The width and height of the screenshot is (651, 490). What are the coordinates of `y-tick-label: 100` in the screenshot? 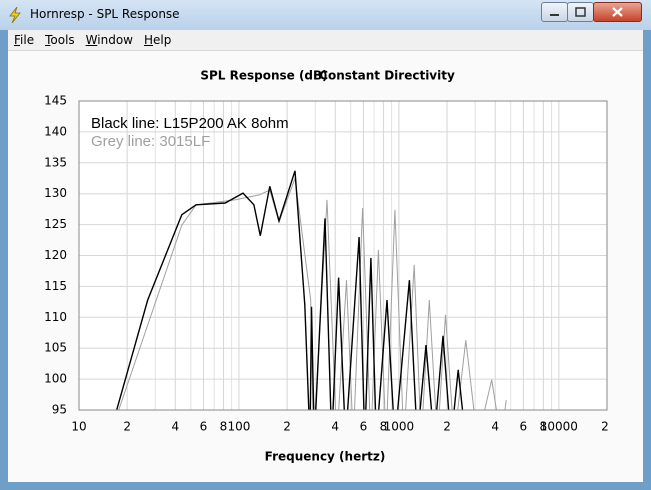 It's located at (55, 379).